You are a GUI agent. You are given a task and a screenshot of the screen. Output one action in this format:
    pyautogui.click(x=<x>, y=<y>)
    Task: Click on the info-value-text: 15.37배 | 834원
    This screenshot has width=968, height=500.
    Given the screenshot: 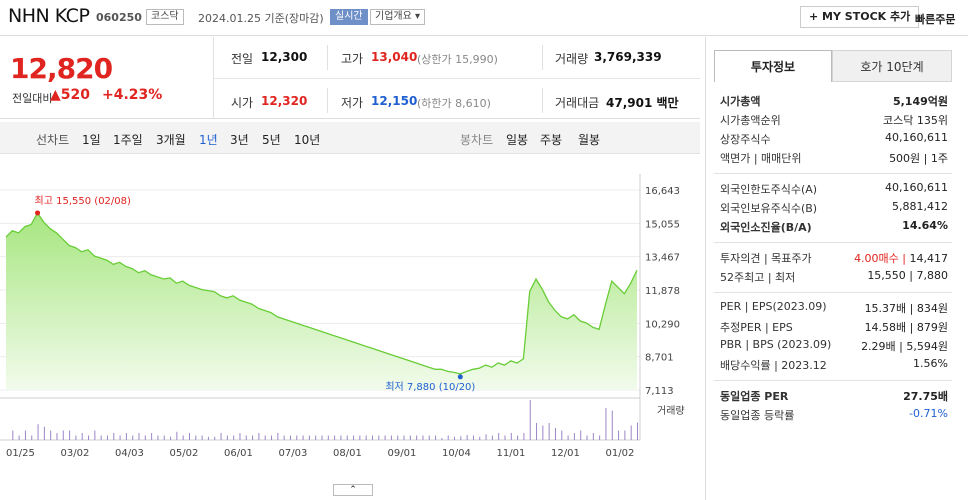 What is the action you would take?
    pyautogui.click(x=906, y=308)
    